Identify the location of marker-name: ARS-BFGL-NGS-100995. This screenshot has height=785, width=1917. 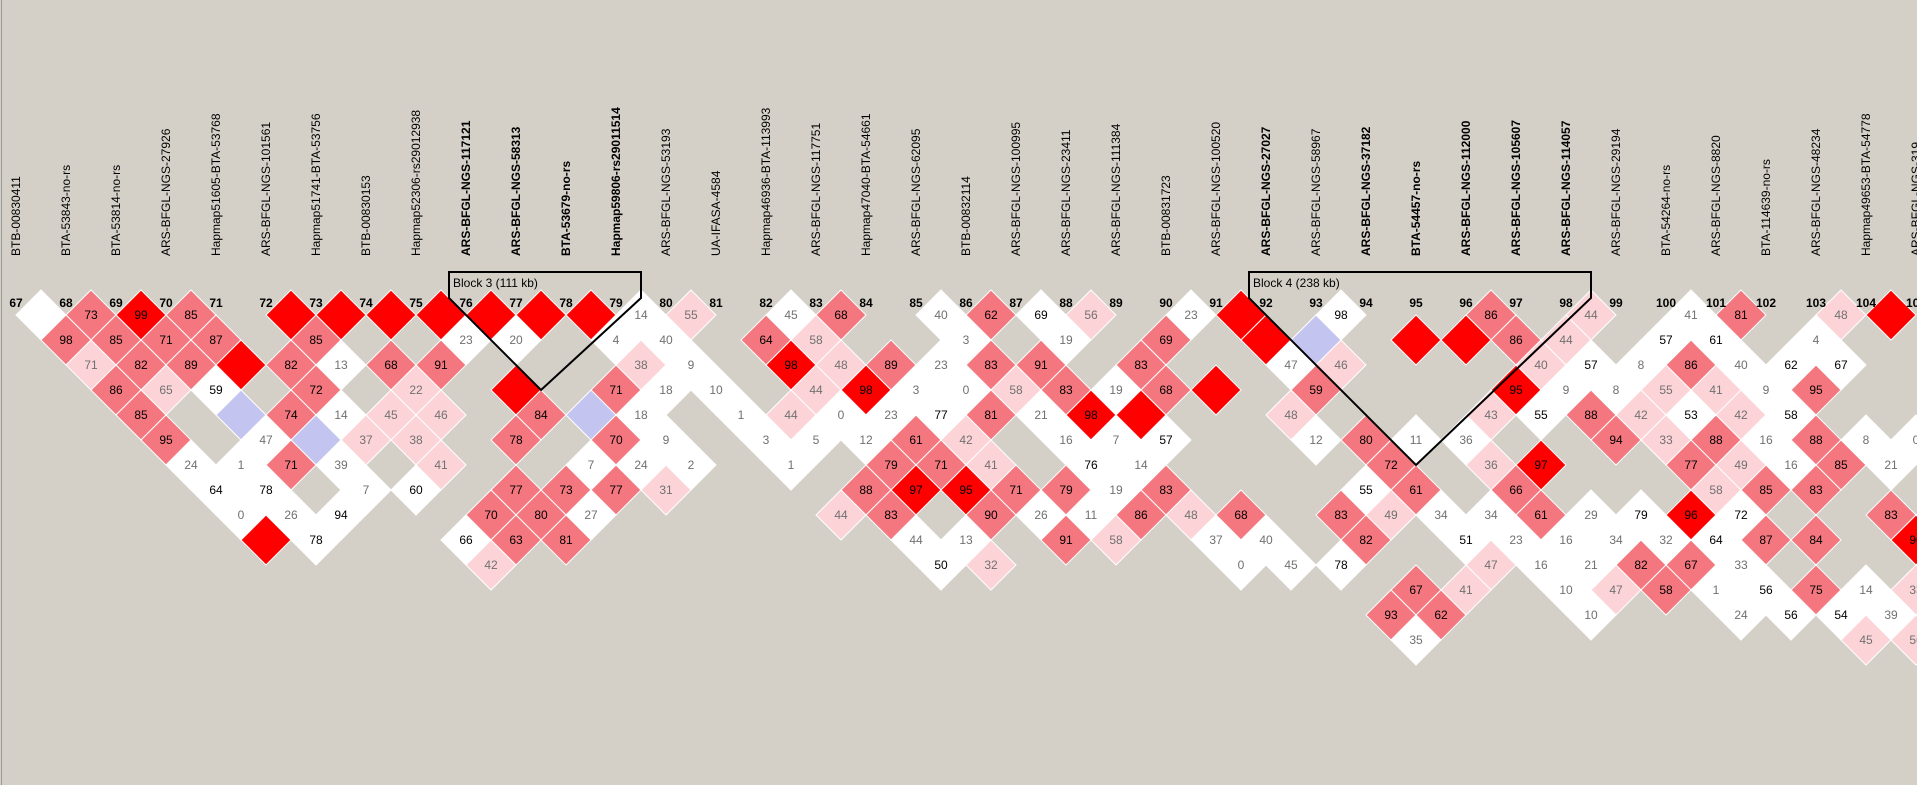
(1016, 189).